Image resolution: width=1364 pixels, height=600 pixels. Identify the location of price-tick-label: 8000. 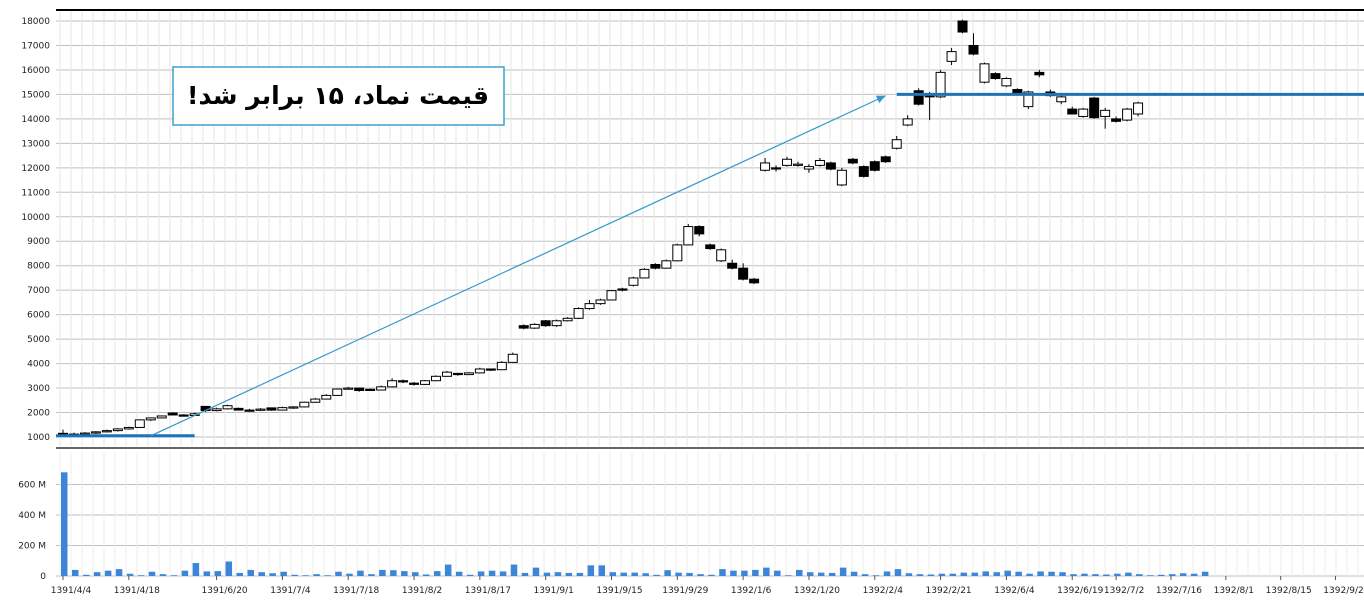
(38, 267).